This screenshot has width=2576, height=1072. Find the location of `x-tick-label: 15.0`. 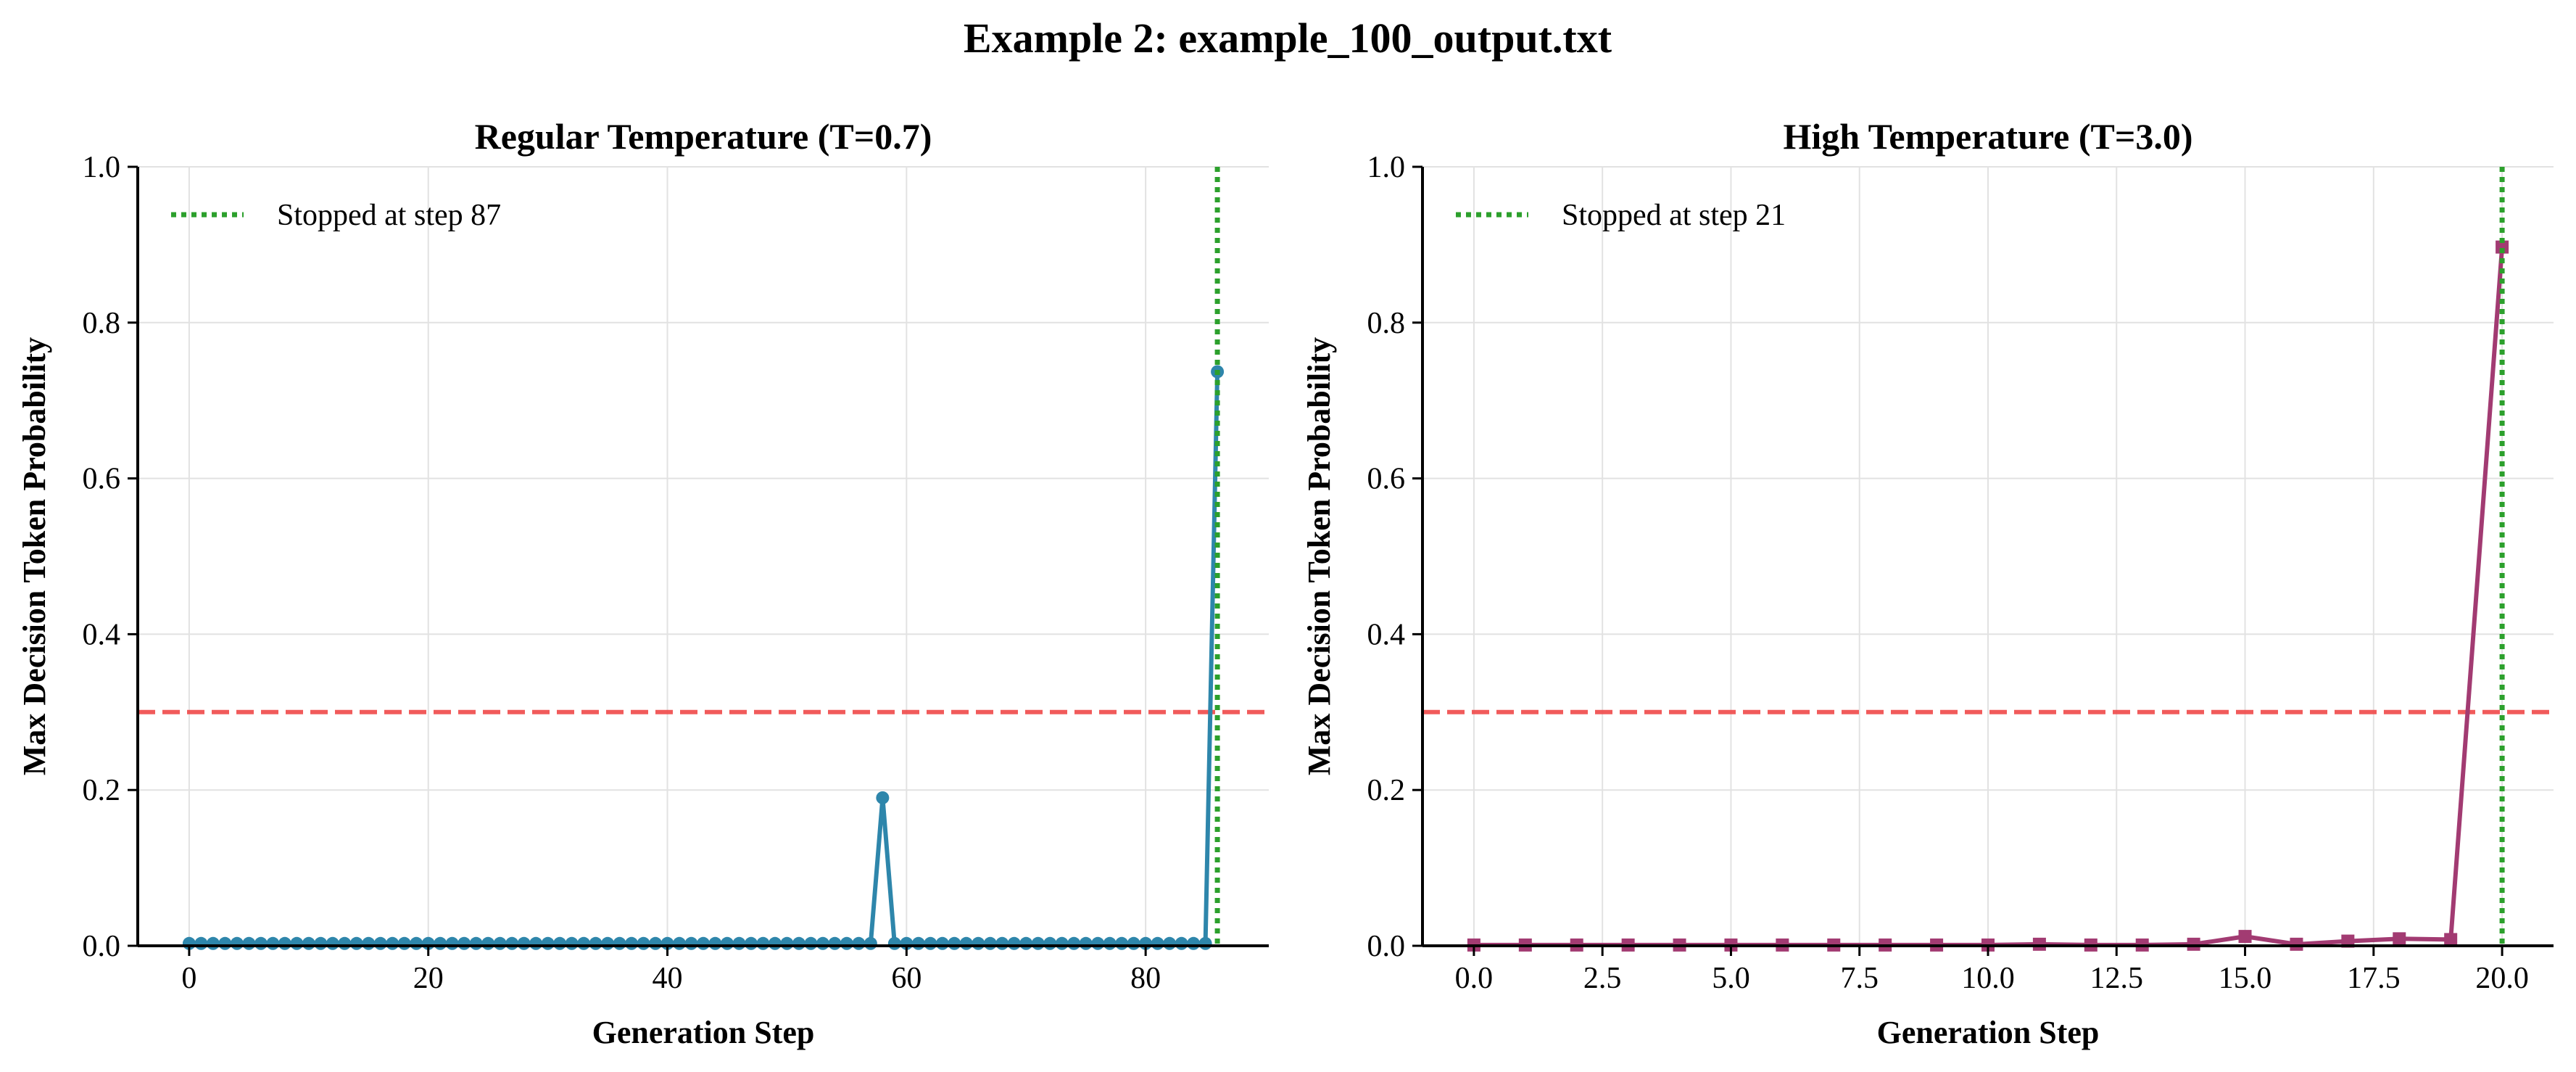

x-tick-label: 15.0 is located at coordinates (2245, 979).